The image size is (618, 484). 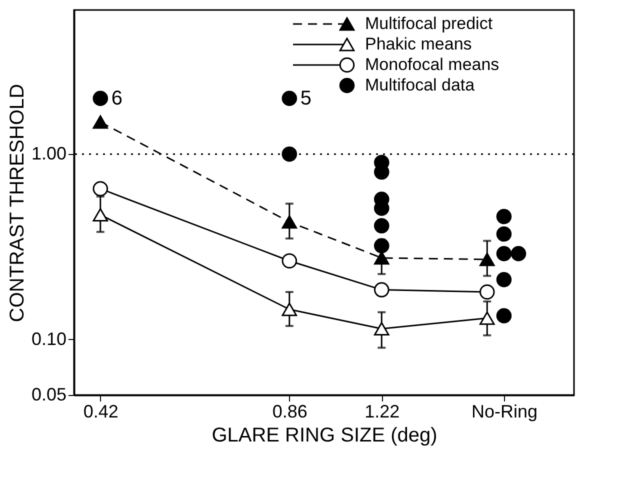 I want to click on y-axis-title: CONTRAST THRESHOLD, so click(x=17, y=203).